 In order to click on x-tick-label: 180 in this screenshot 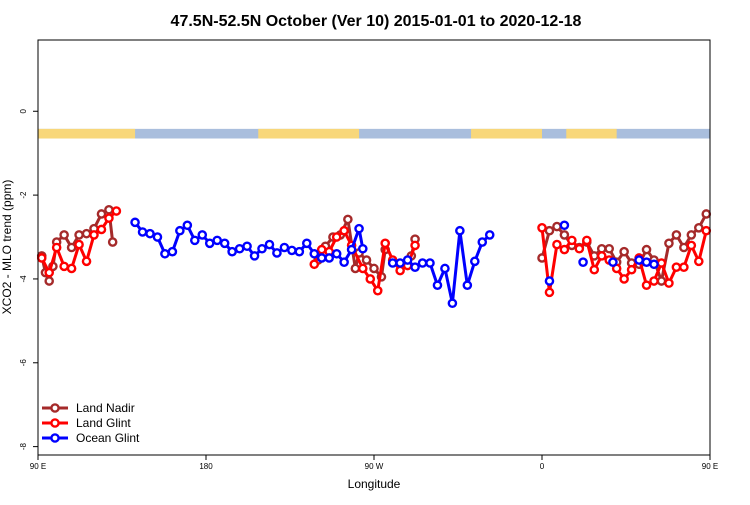, I will do `click(206, 466)`.